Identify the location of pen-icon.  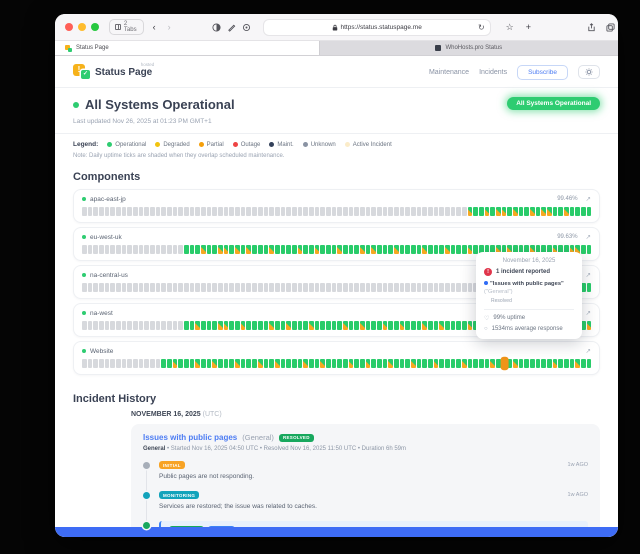
(231, 27).